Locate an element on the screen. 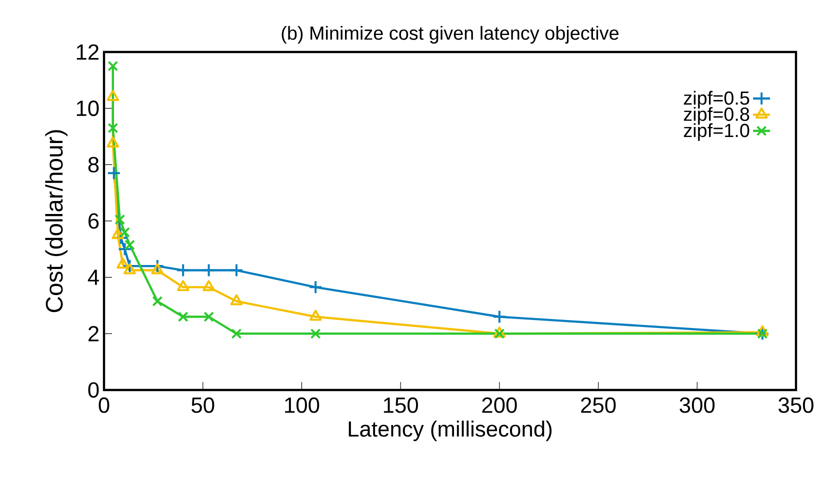  x-tick-label: 350 is located at coordinates (796, 405).